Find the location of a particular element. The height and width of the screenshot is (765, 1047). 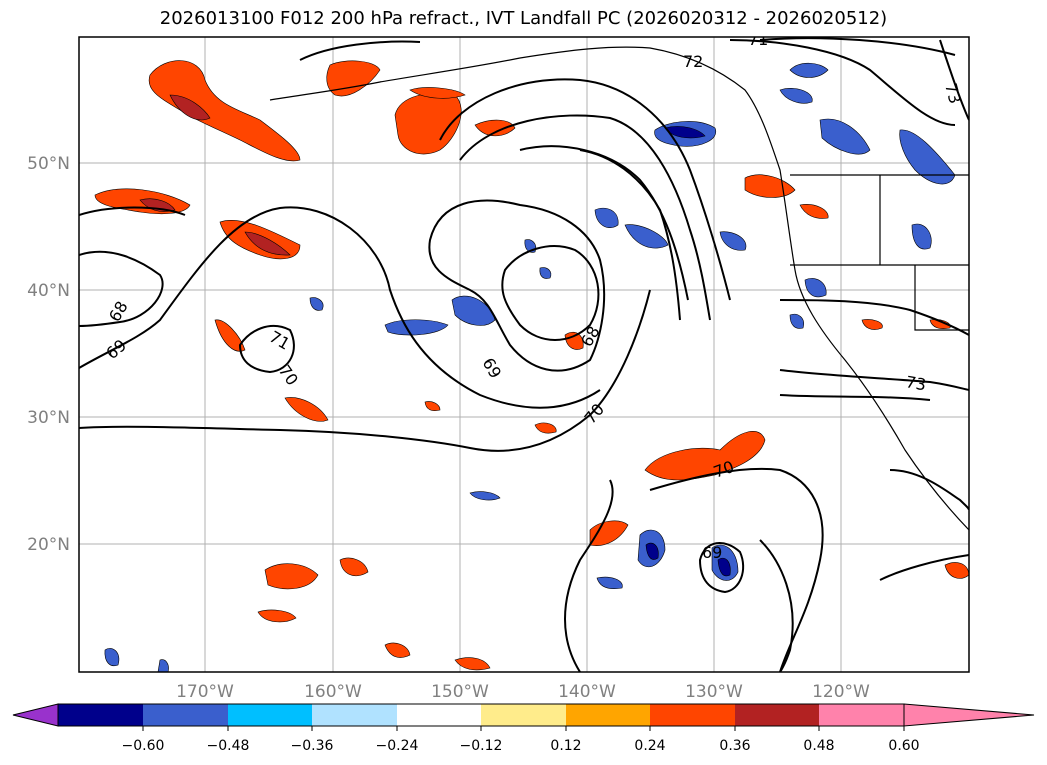

lon-label-140w: 140°W is located at coordinates (587, 692).